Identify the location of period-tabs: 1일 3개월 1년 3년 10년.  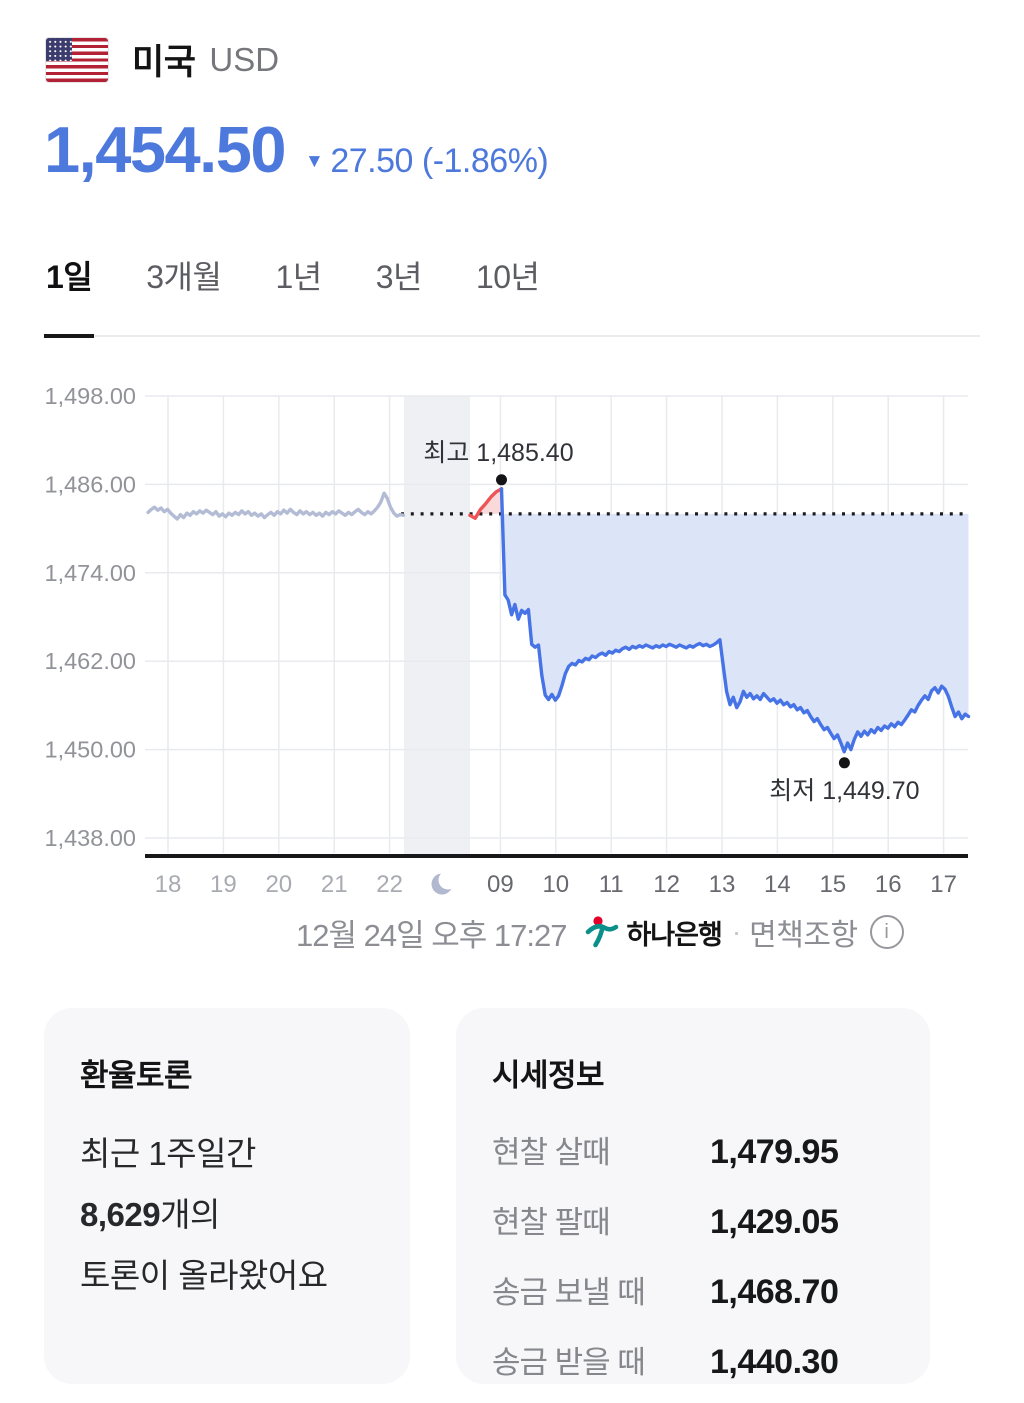
(512, 295).